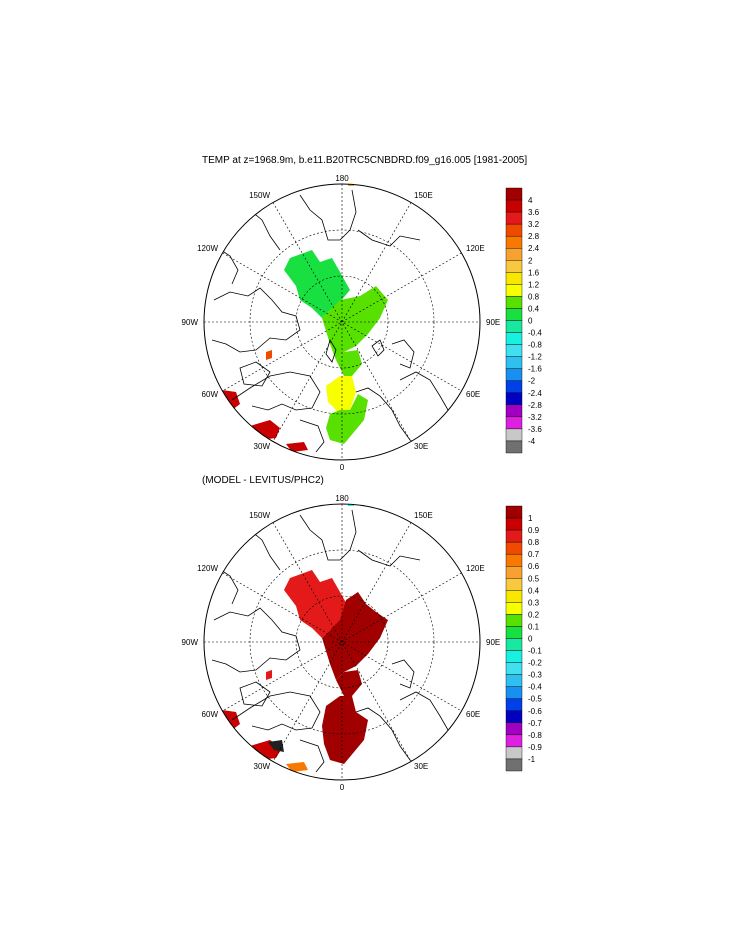 The image size is (733, 945). What do you see at coordinates (349, 683) in the screenshot?
I see `field-darkred-strait` at bounding box center [349, 683].